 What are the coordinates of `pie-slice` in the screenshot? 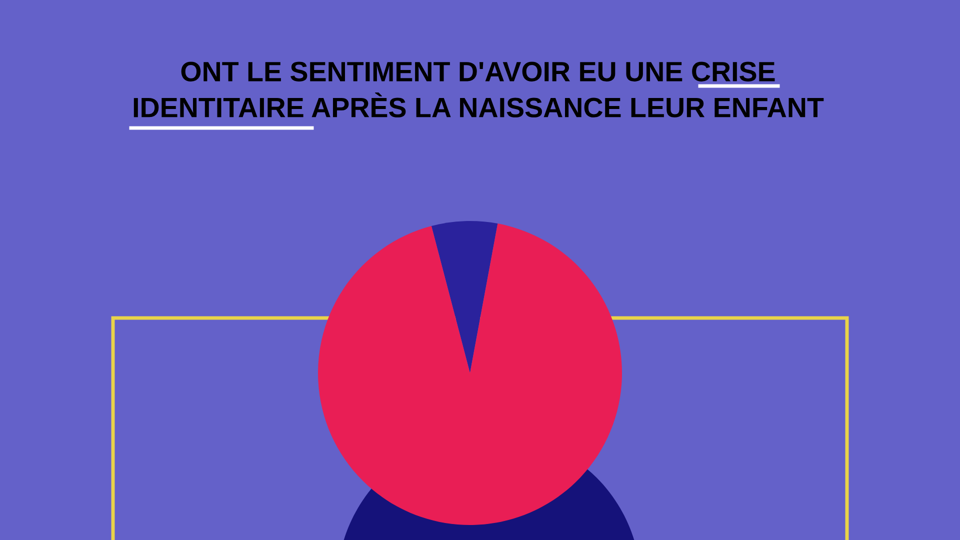 It's located at (464, 297).